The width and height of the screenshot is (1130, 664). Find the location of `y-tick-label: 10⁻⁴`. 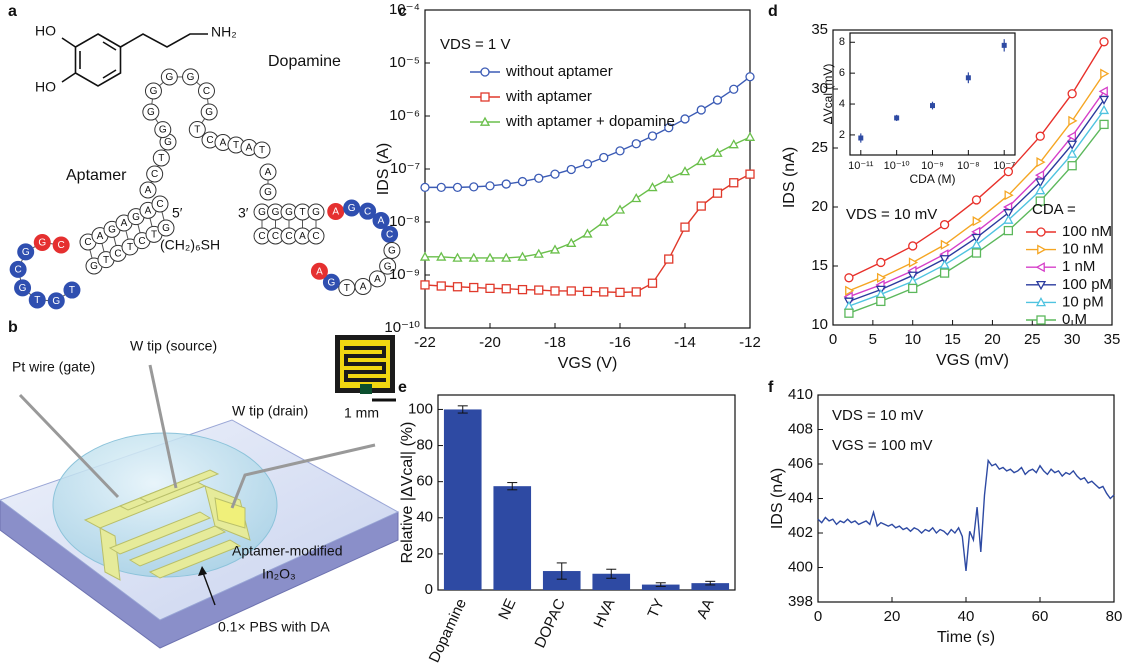

y-tick-label: 10⁻⁴ is located at coordinates (404, 9).